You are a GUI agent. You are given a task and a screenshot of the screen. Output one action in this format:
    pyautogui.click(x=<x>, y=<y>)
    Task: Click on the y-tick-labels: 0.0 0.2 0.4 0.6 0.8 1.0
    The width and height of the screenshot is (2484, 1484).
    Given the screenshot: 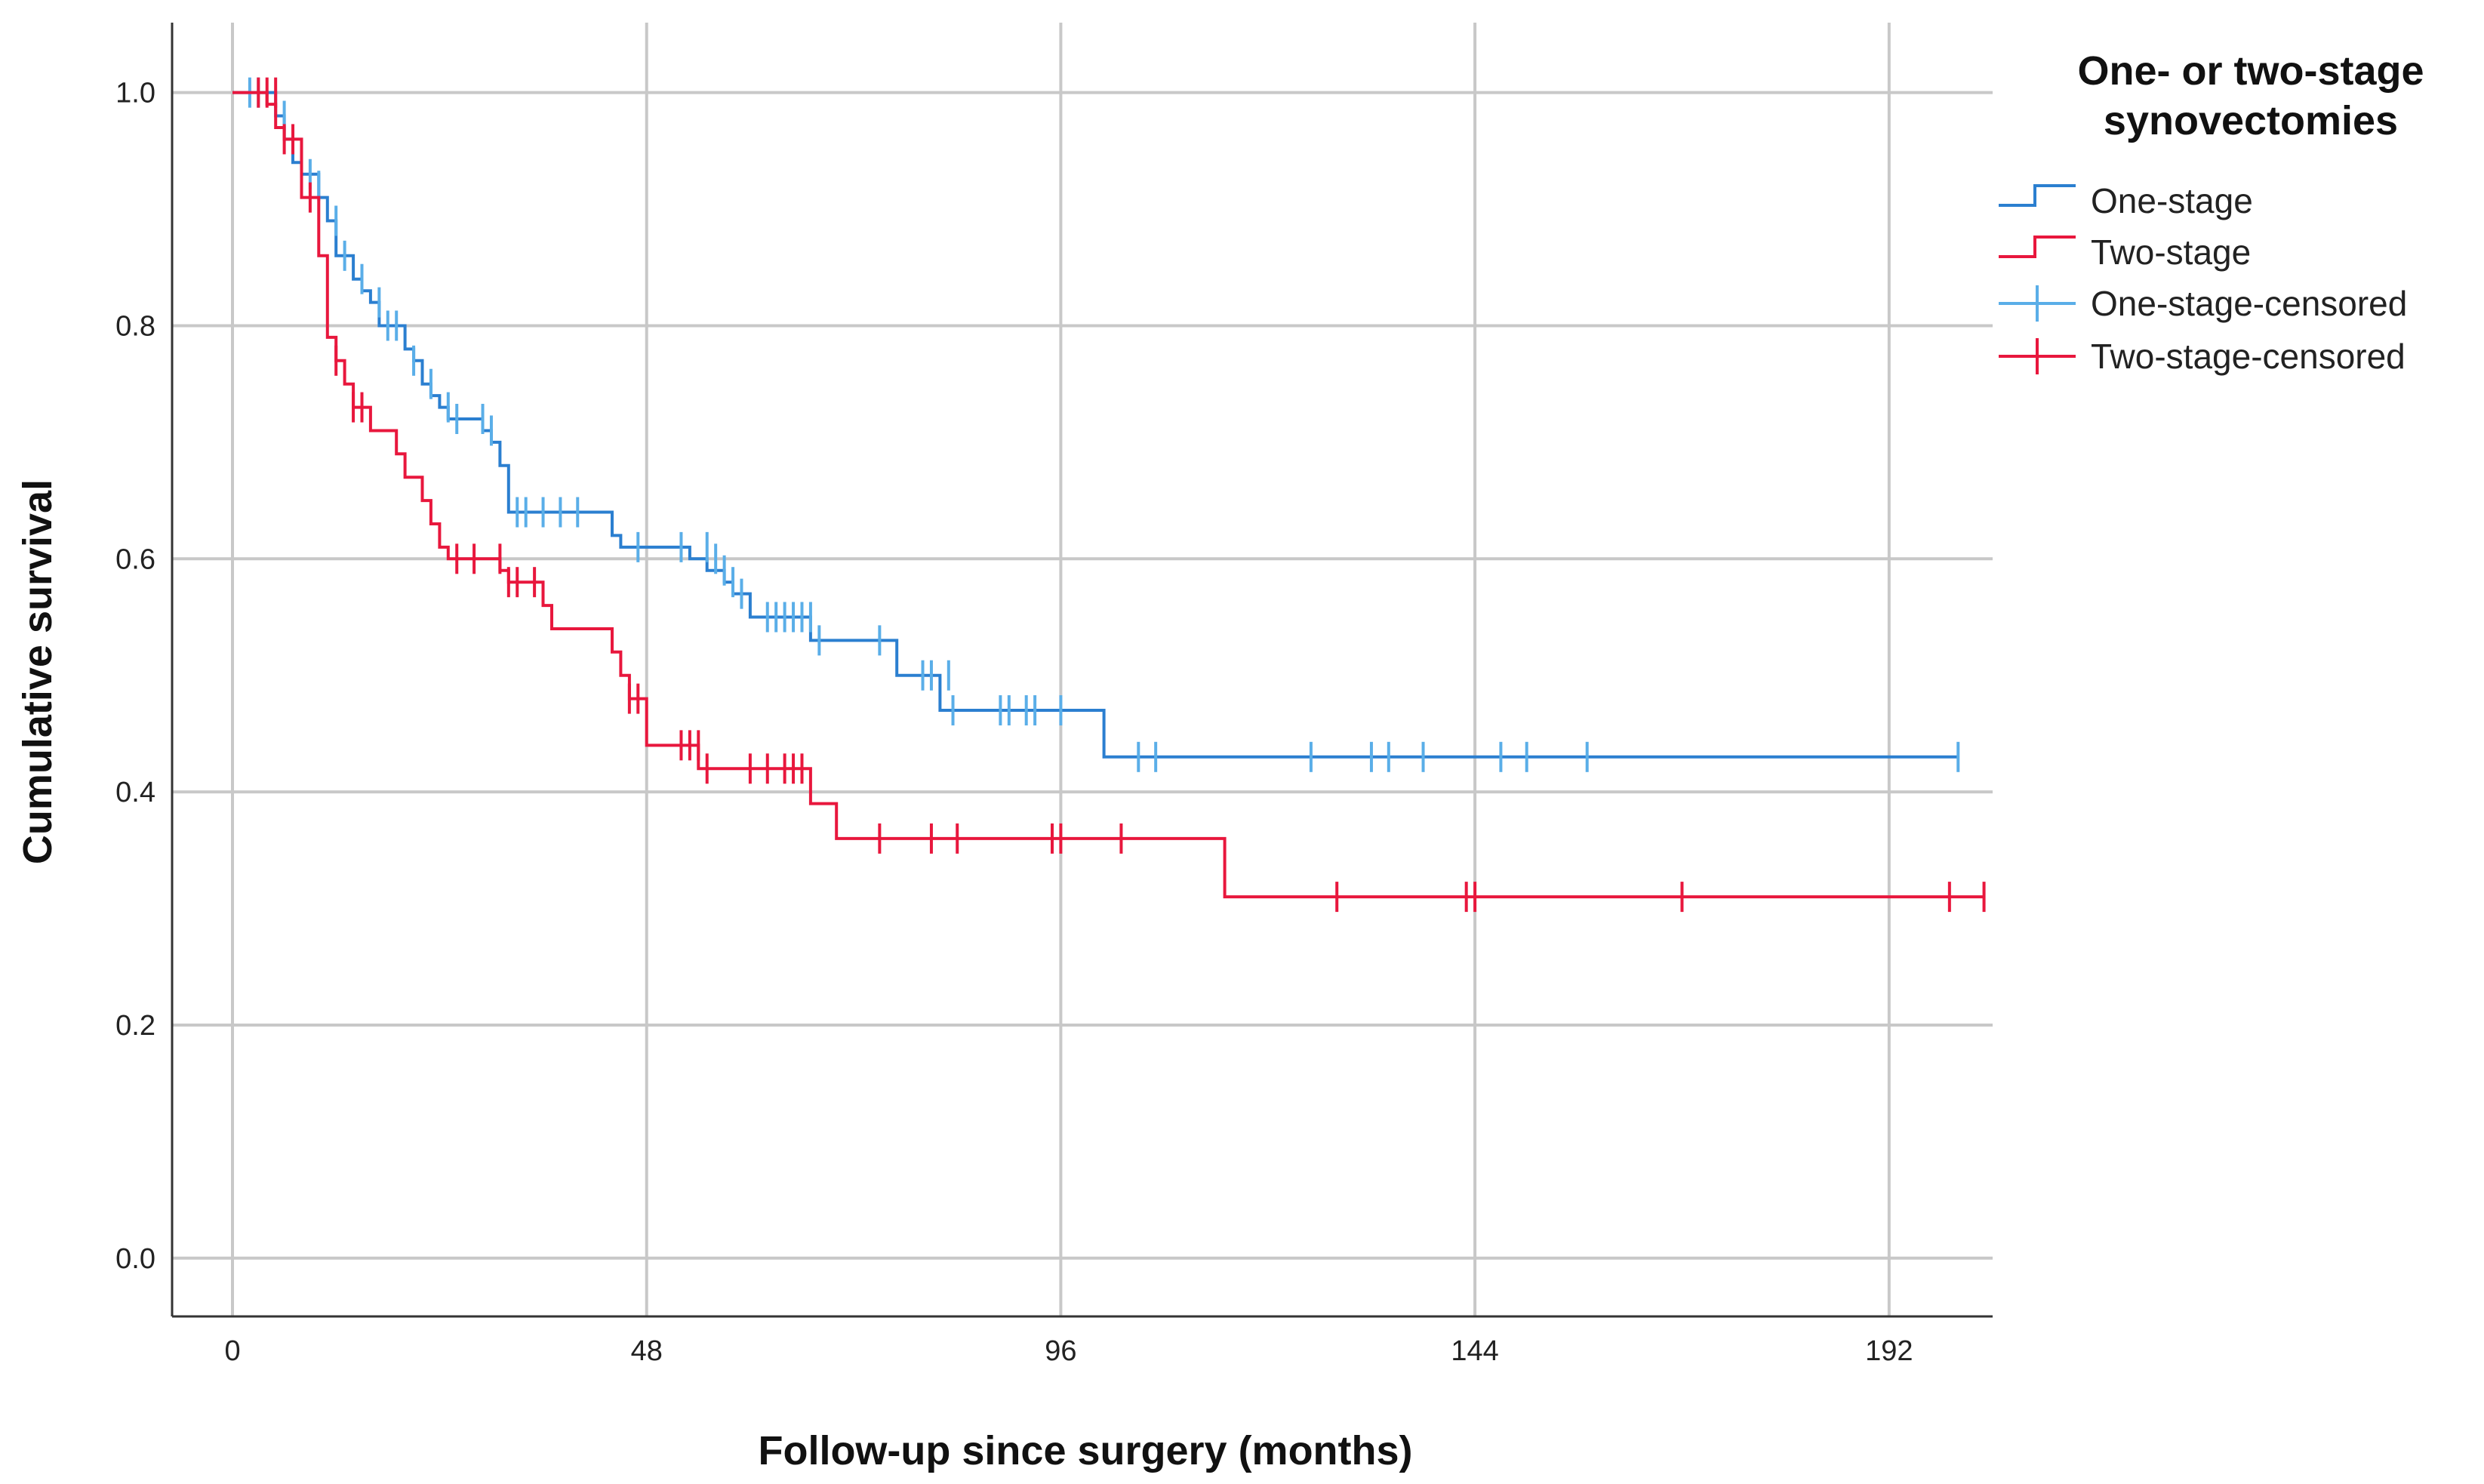 What is the action you would take?
    pyautogui.click(x=135, y=676)
    